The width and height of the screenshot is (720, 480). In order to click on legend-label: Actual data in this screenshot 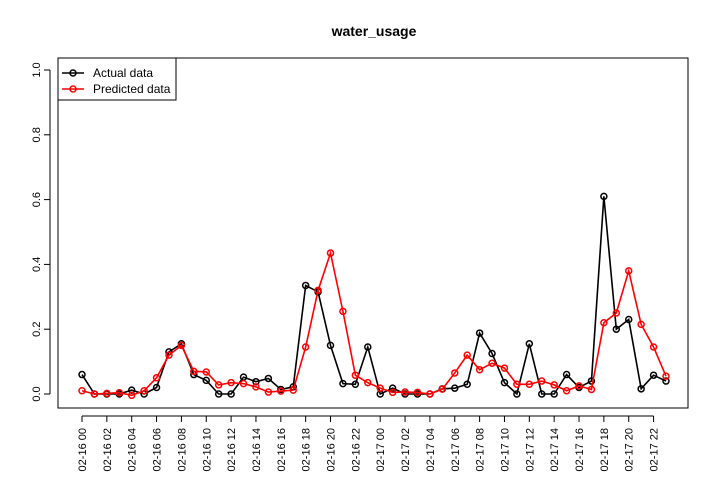, I will do `click(123, 73)`.